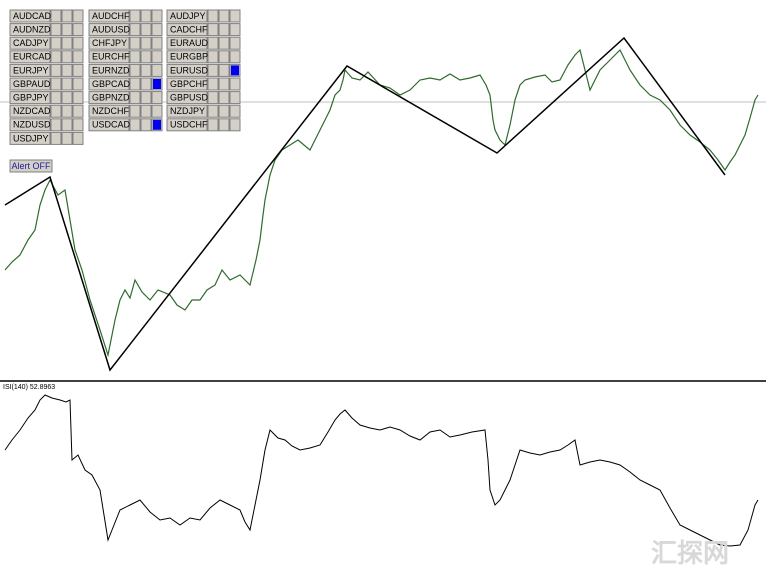  I want to click on symbol-label: CADCHF, so click(189, 29).